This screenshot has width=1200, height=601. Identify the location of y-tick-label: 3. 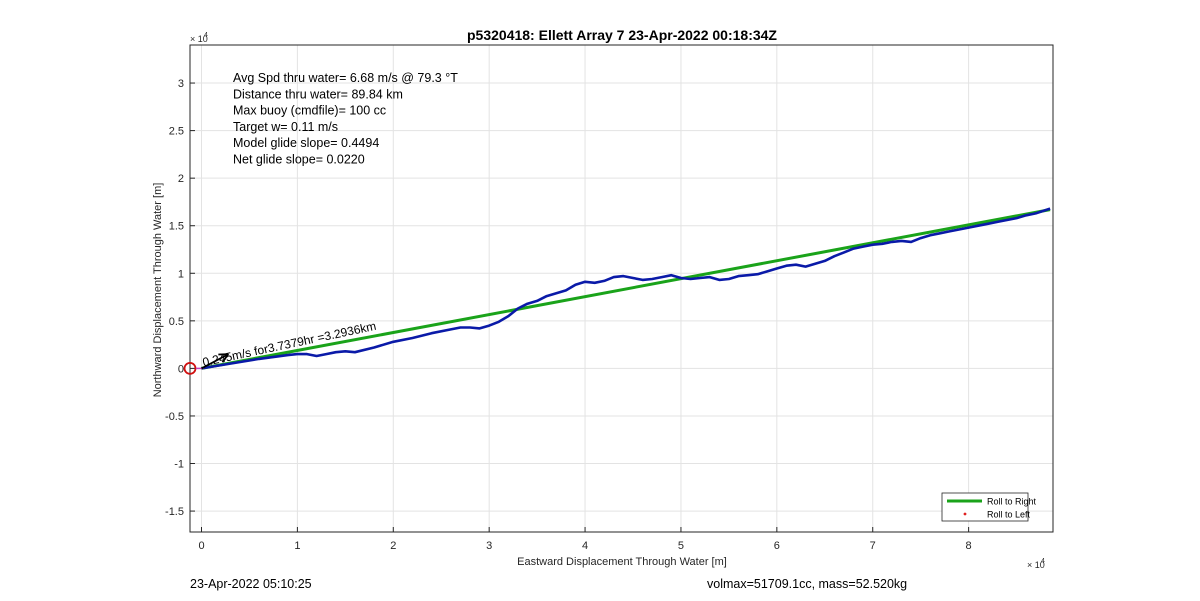
(181, 84).